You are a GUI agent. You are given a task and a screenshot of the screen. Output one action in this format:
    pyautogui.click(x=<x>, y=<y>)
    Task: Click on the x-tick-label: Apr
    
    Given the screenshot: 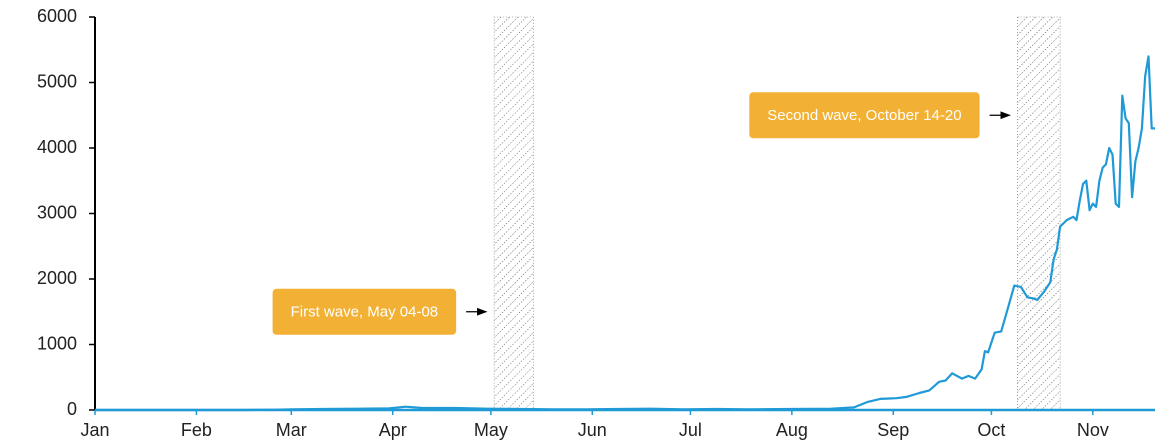 What is the action you would take?
    pyautogui.click(x=393, y=430)
    